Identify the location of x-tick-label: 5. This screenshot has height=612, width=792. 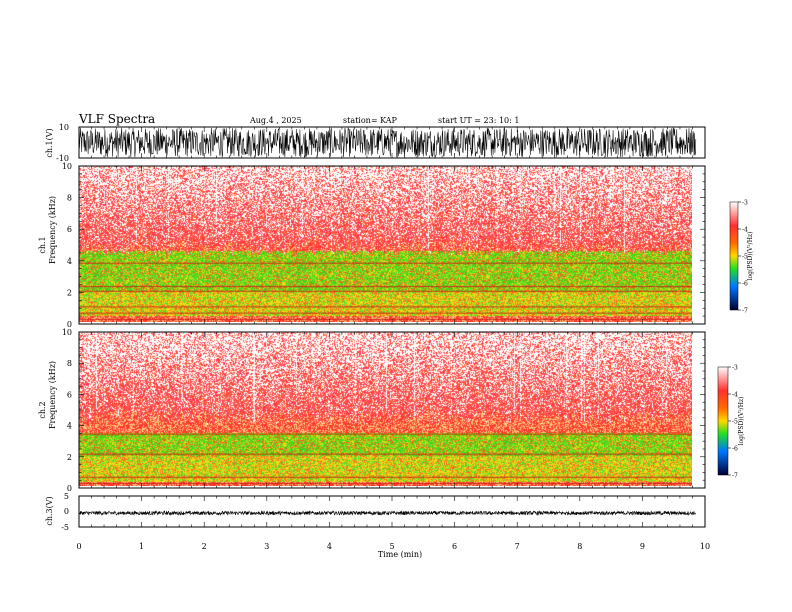
(391, 546).